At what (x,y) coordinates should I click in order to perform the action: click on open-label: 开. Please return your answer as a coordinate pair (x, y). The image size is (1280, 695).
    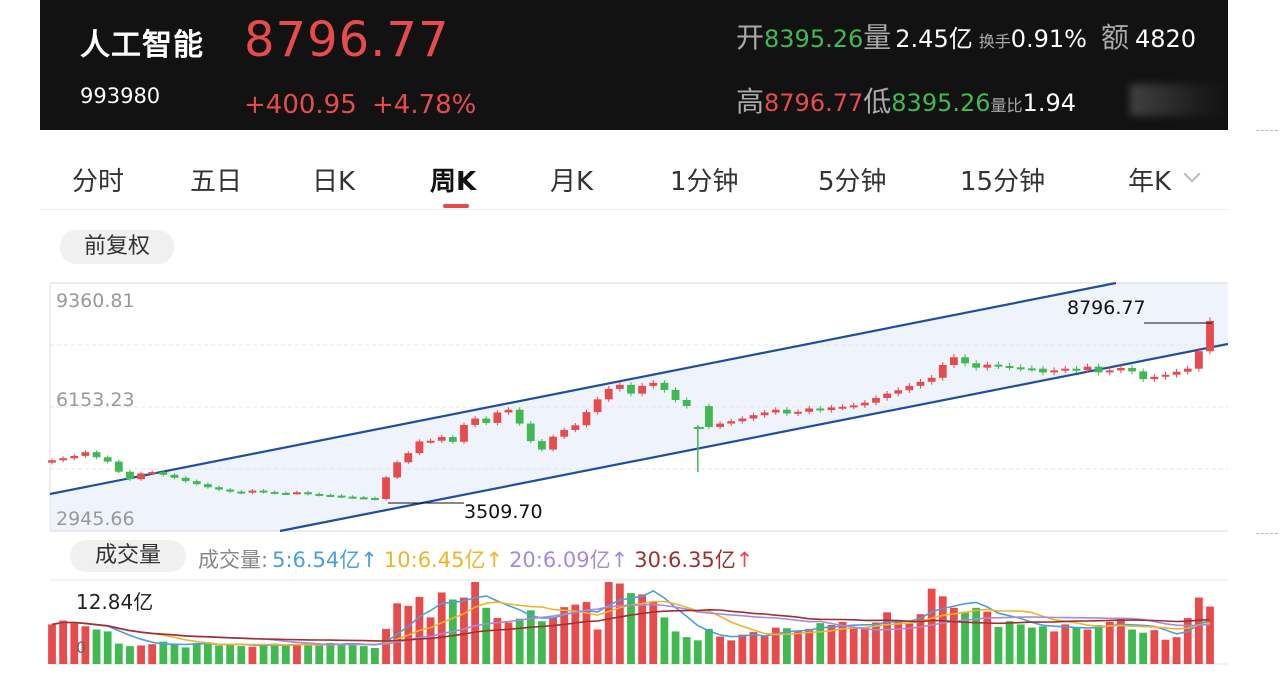
    Looking at the image, I should click on (750, 37).